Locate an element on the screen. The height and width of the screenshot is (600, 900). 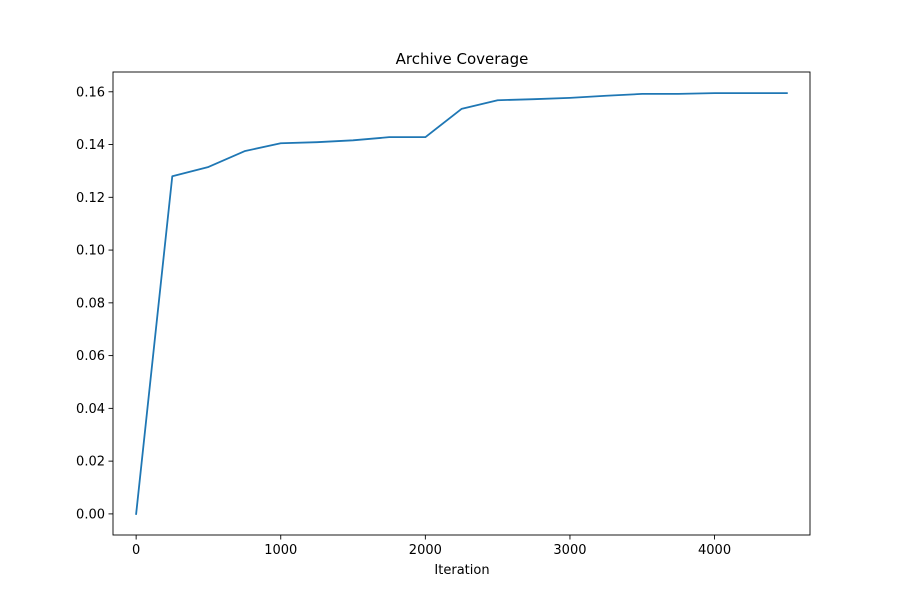
y-tick-label: 0.04 is located at coordinates (90, 409).